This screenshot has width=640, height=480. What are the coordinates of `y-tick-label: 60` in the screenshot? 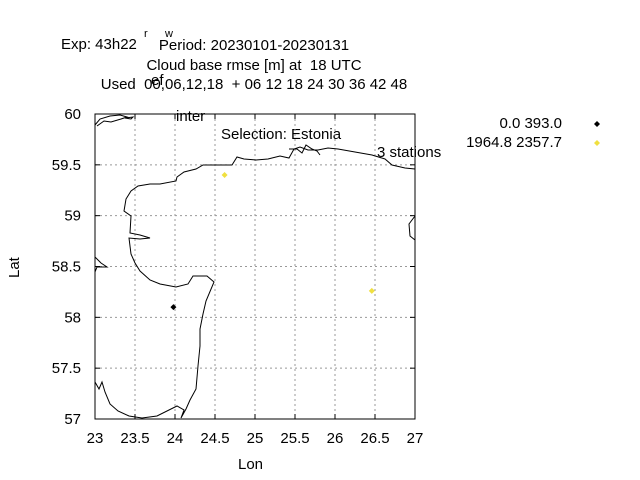 It's located at (72, 114).